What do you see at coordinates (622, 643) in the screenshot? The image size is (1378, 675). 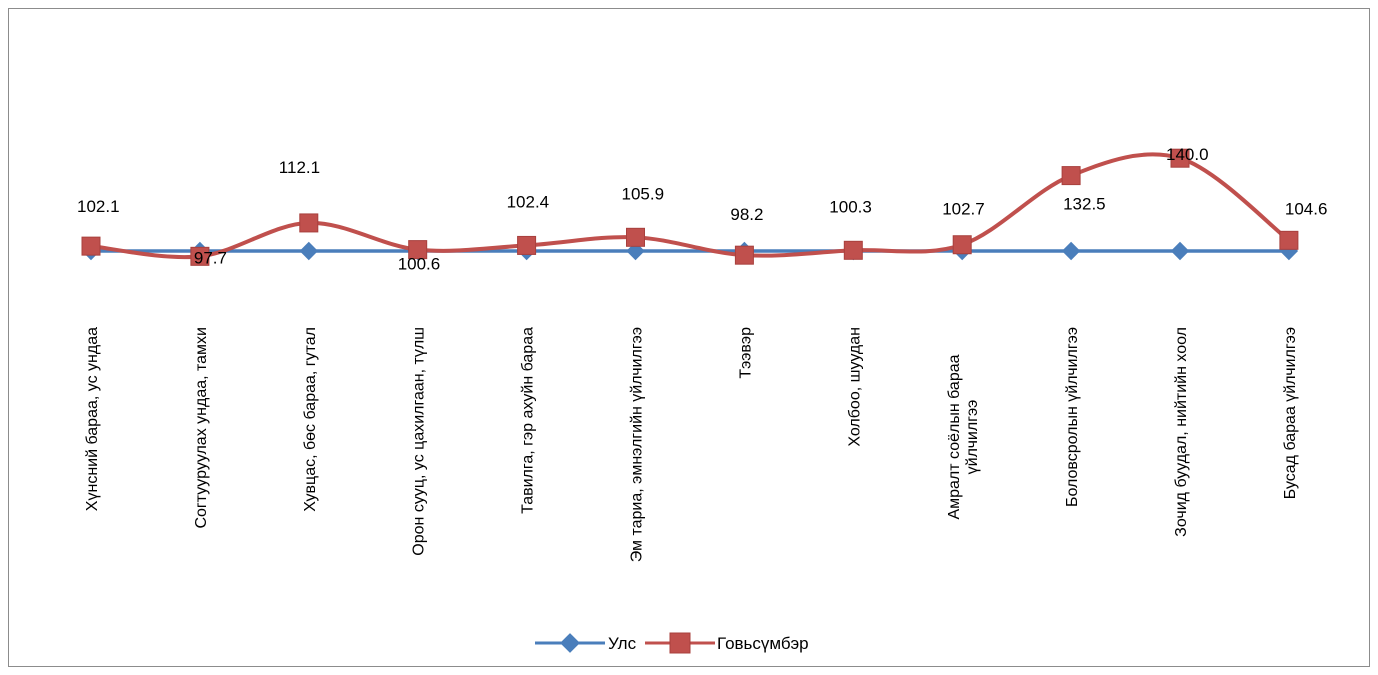 I see `legend-label-ulus: Улс` at bounding box center [622, 643].